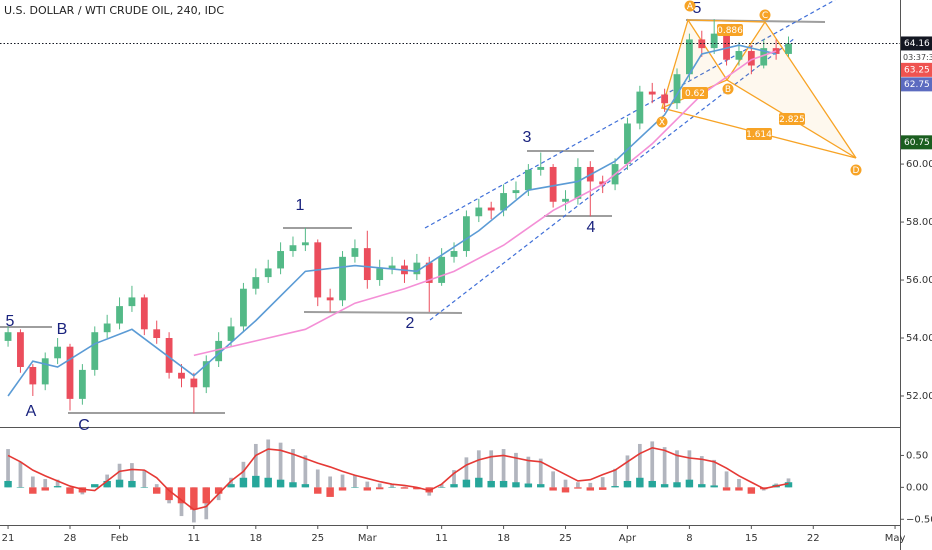 The height and width of the screenshot is (550, 932). I want to click on countdown-tag, so click(916, 57).